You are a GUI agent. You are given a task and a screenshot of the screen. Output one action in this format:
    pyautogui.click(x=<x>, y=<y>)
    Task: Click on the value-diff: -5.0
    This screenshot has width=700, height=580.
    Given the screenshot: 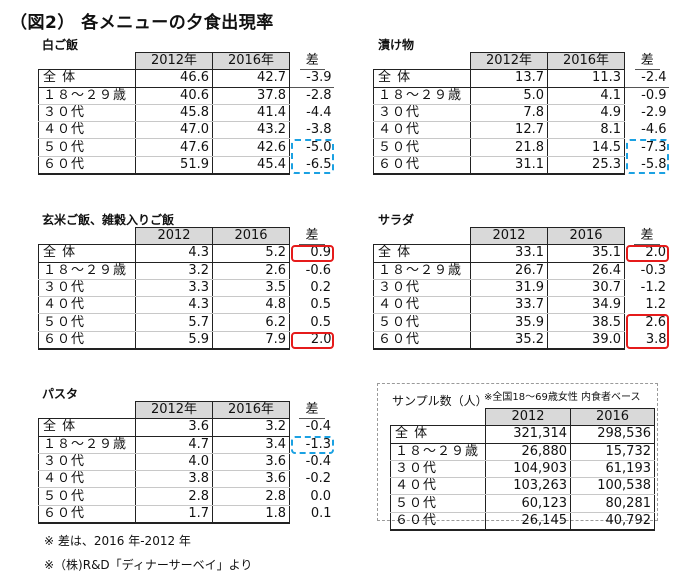 What is the action you would take?
    pyautogui.click(x=319, y=147)
    